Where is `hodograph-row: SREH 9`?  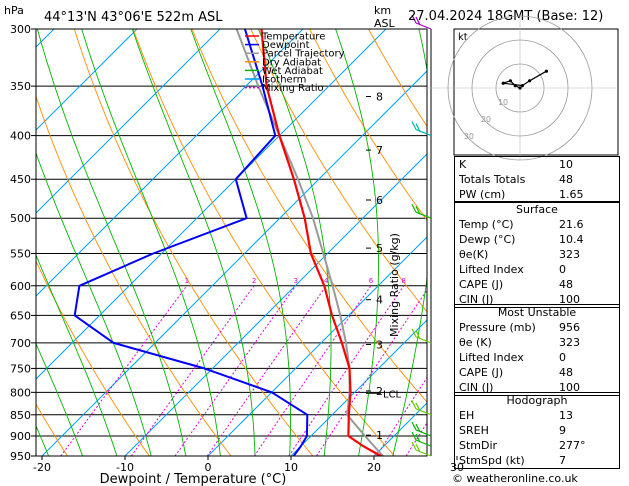 hodograph-row: SREH 9 is located at coordinates (512, 430).